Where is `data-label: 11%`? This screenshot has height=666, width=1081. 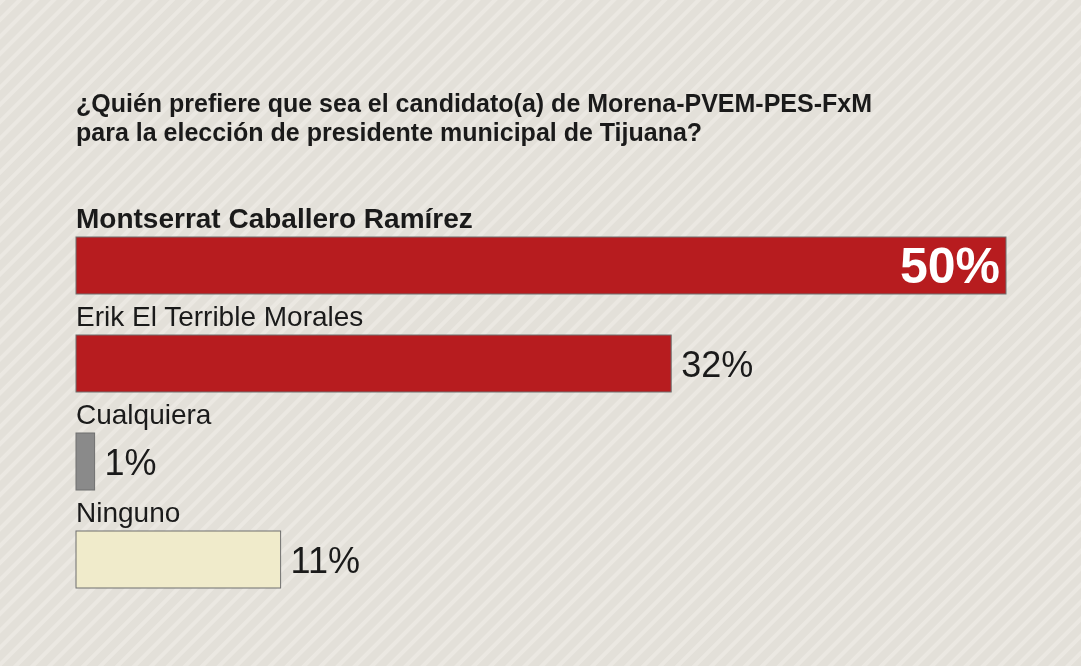
data-label: 11% is located at coordinates (325, 560).